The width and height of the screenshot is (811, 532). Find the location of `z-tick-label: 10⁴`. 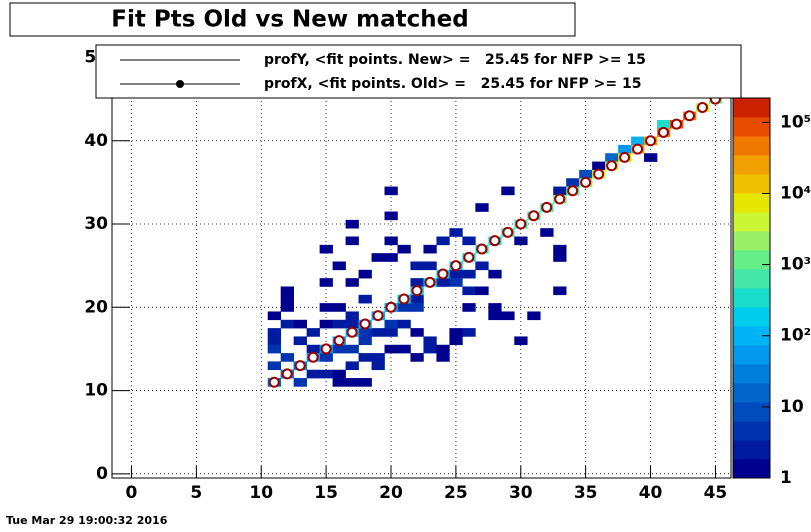

z-tick-label: 10⁴ is located at coordinates (795, 193).